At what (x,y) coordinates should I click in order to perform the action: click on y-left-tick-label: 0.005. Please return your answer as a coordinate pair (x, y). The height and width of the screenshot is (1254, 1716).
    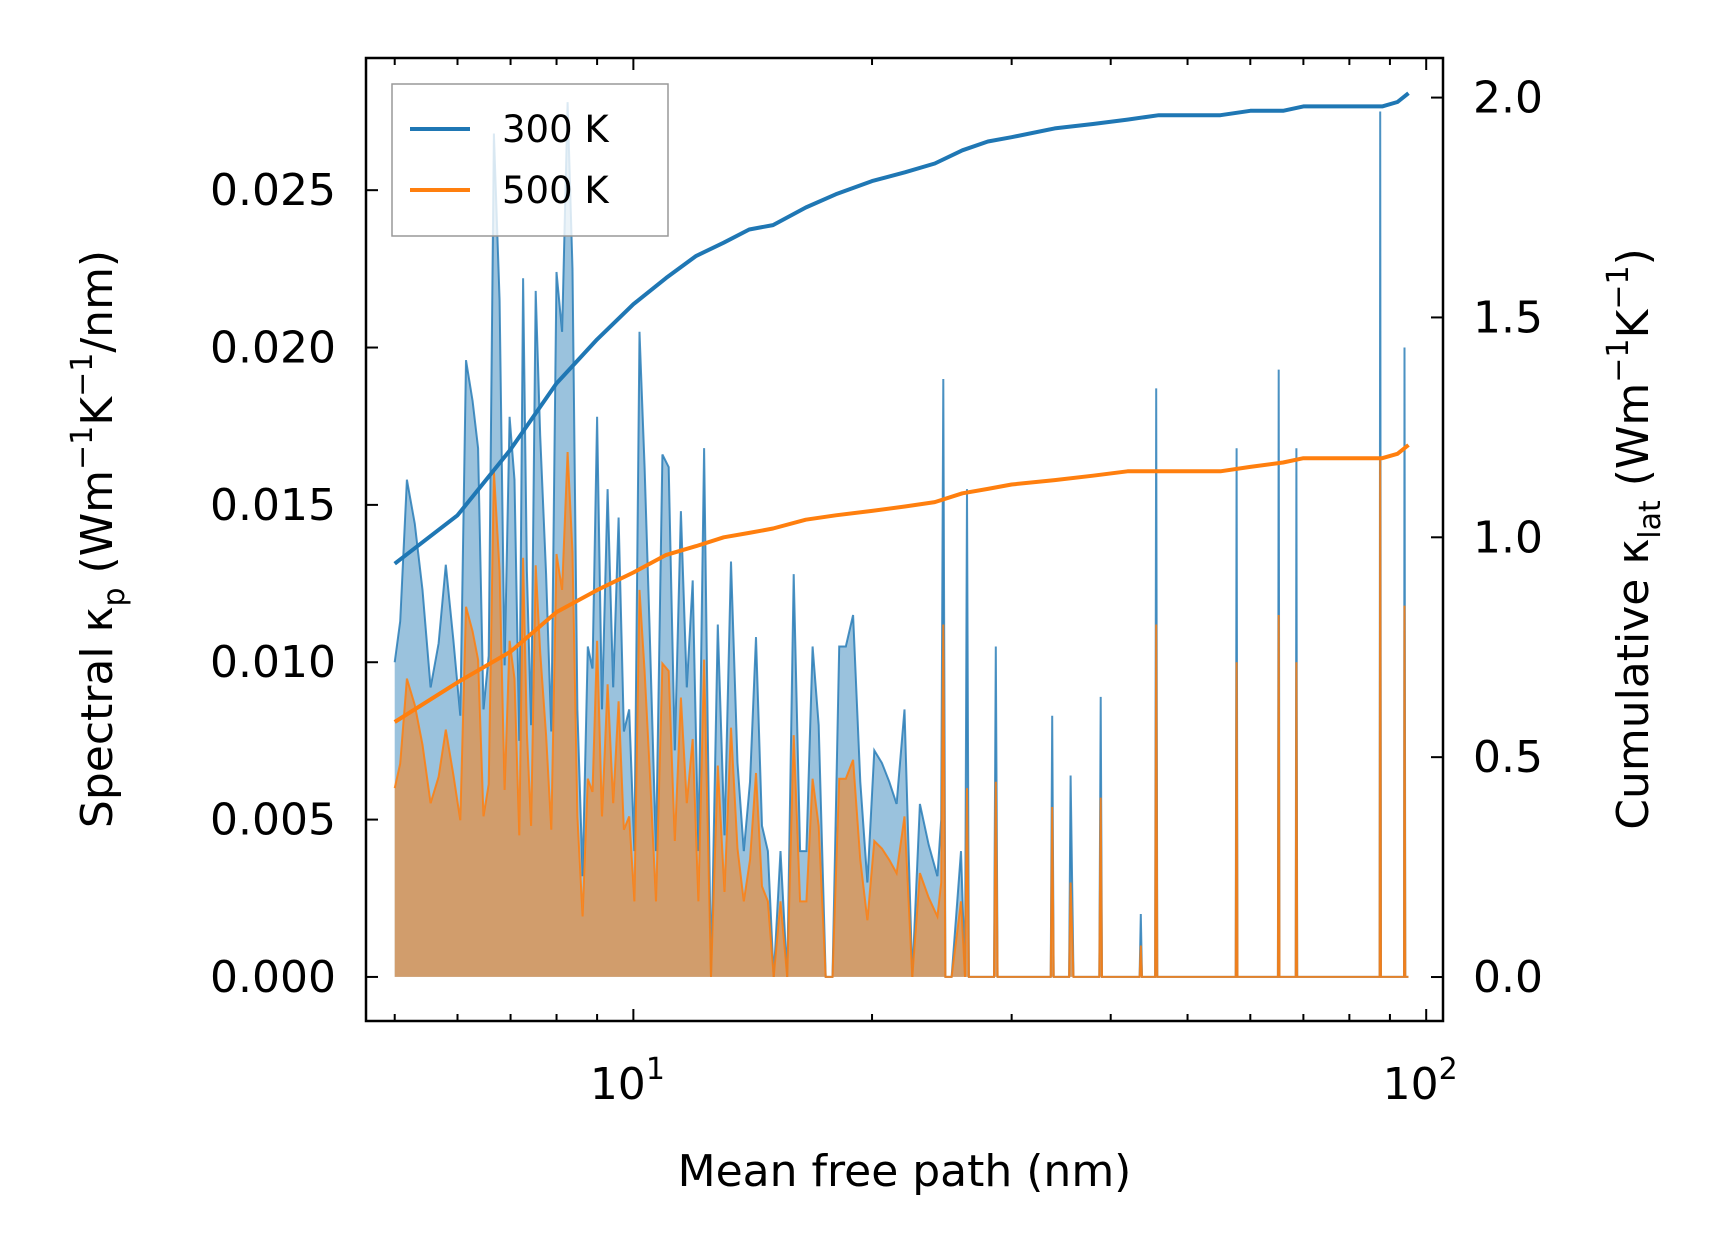
    Looking at the image, I should click on (273, 820).